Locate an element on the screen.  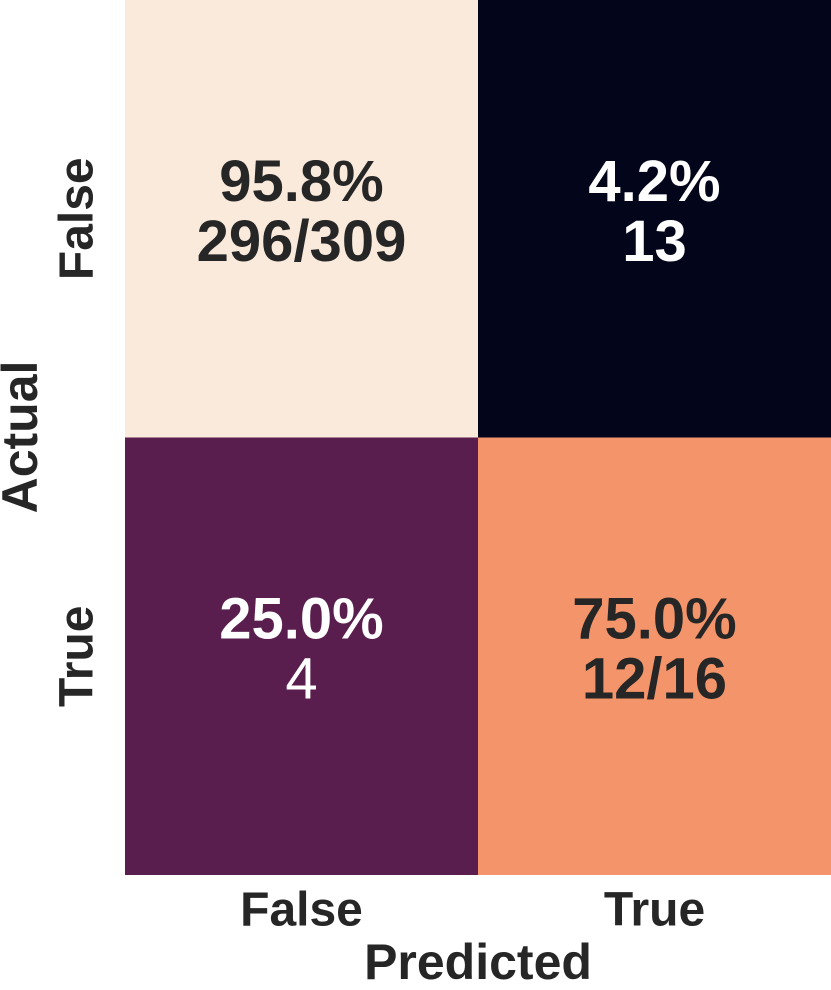
cell-count-label: 4 is located at coordinates (301, 679).